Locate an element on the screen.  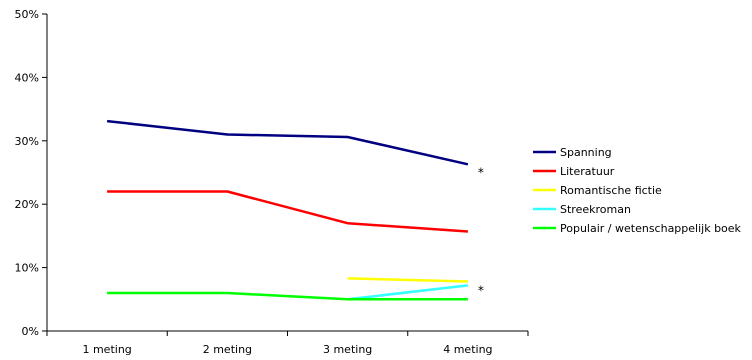
legend-label: Spanning is located at coordinates (586, 152).